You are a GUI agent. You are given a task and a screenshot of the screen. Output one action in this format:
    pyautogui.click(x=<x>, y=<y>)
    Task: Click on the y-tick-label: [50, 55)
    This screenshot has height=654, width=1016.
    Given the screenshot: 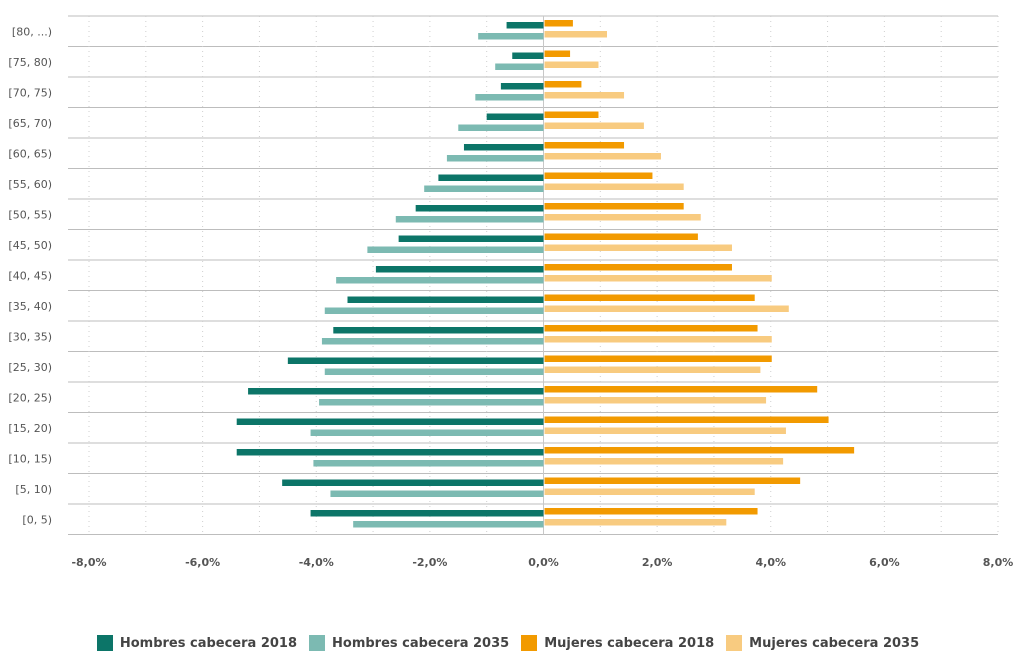 What is the action you would take?
    pyautogui.click(x=30, y=214)
    